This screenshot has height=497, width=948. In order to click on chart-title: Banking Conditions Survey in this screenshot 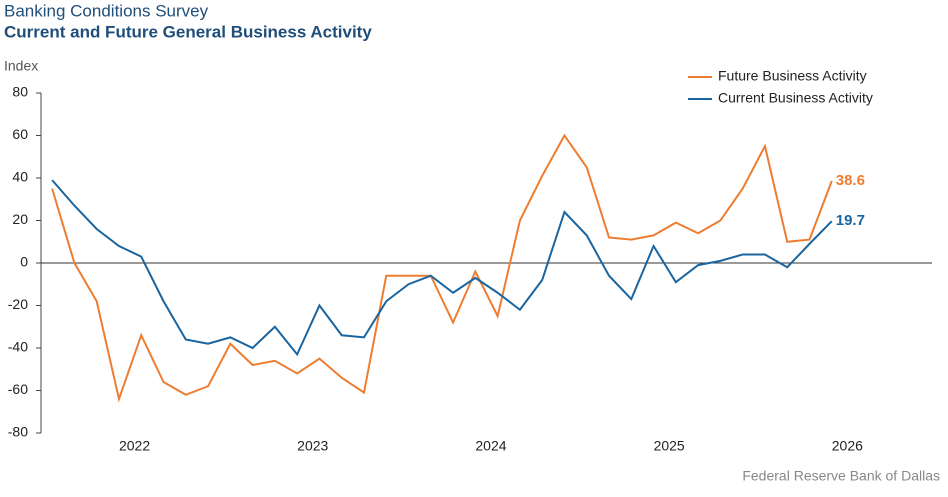, I will do `click(106, 10)`.